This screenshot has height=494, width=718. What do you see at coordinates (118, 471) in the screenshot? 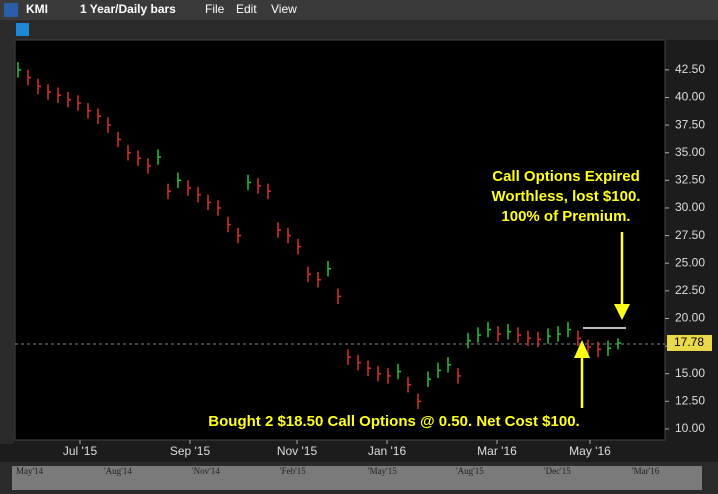
I see `navigator-label: 'Aug'14` at bounding box center [118, 471].